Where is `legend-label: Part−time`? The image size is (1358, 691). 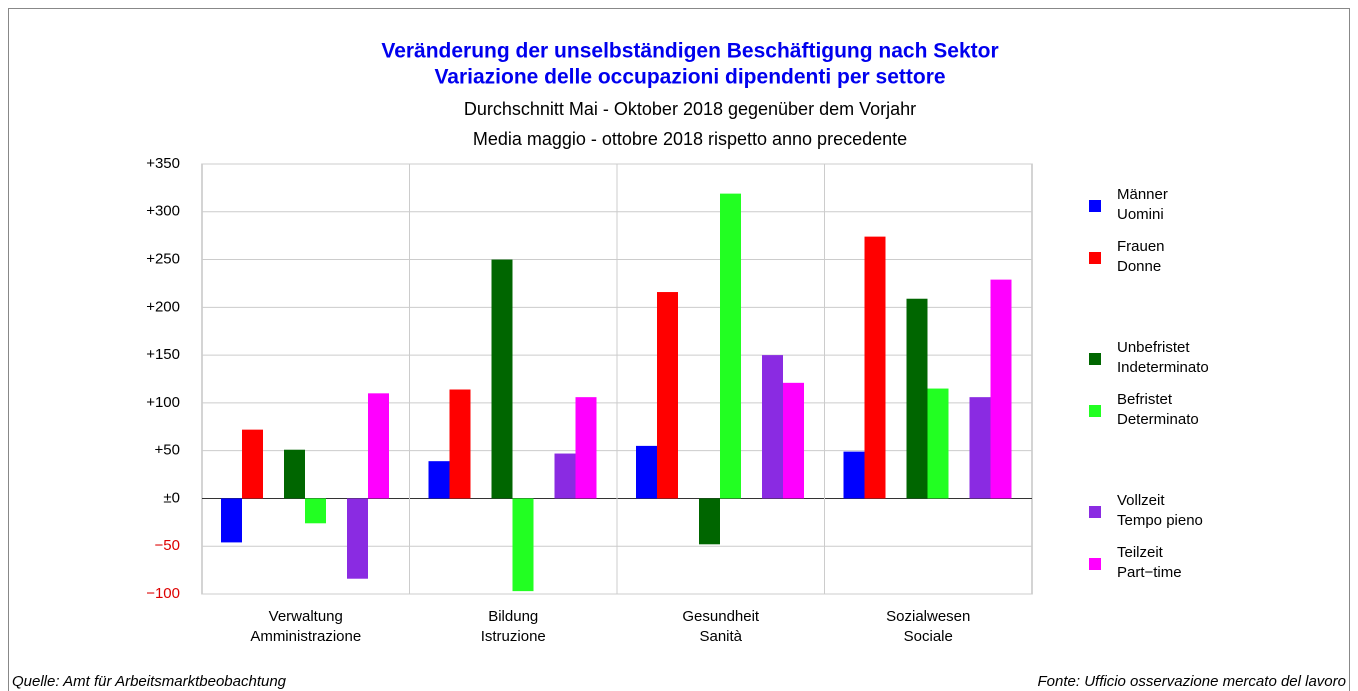
legend-label: Part−time is located at coordinates (1149, 572).